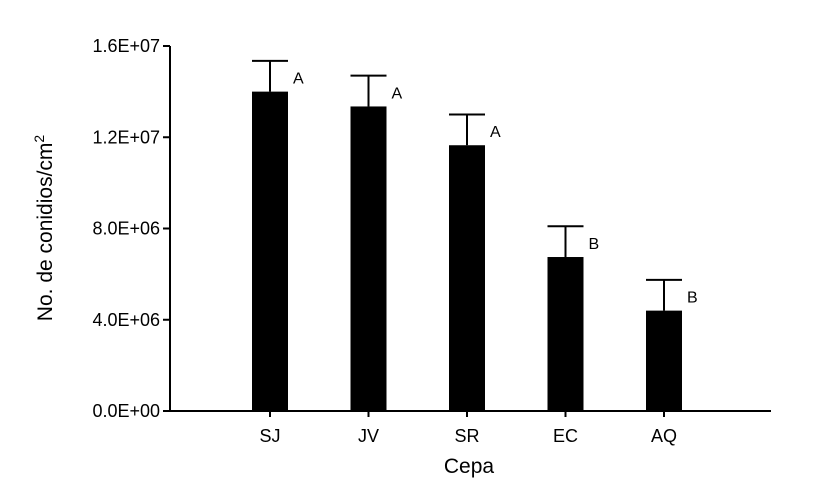 The height and width of the screenshot is (495, 813). I want to click on x-tick-label-aq: AQ, so click(664, 436).